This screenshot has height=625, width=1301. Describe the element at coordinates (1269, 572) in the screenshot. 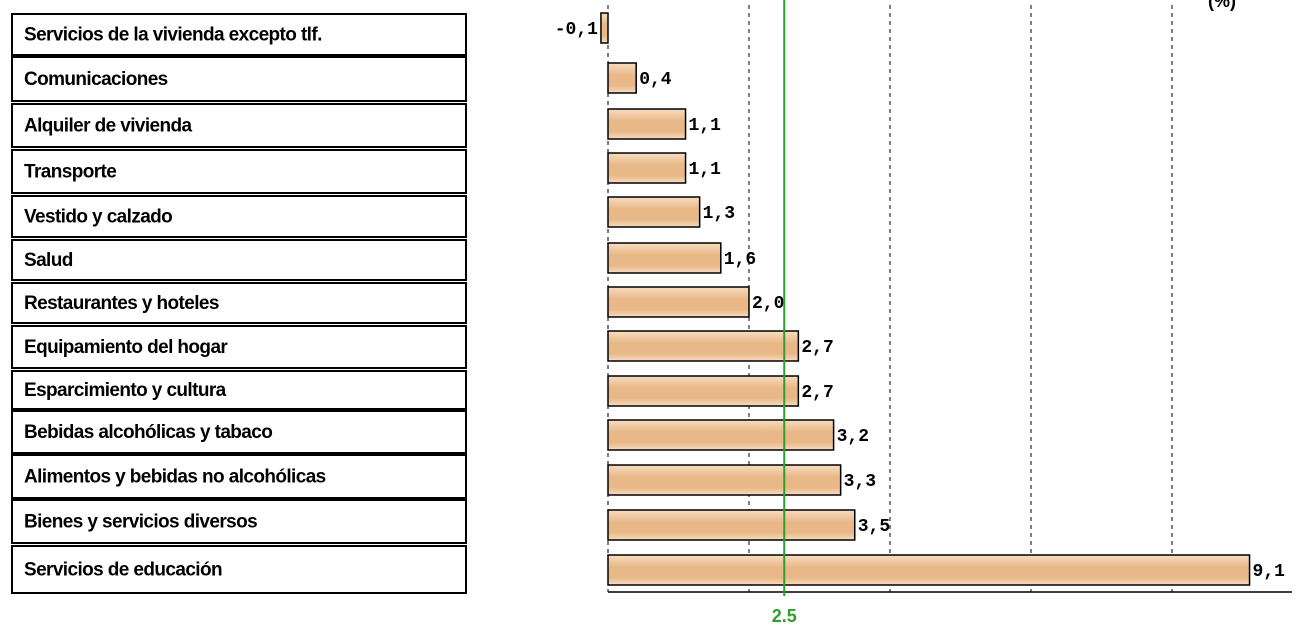

I see `data-label: 9,1` at that location.